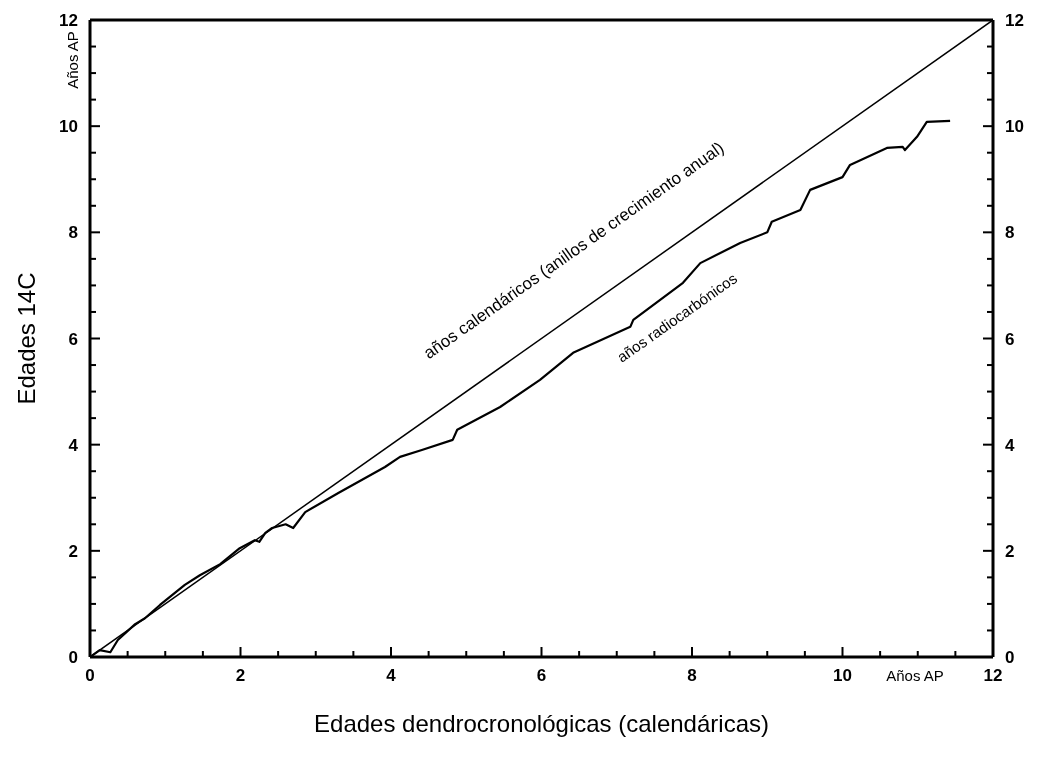 Image resolution: width=1047 pixels, height=757 pixels. I want to click on x-tick-label: 6, so click(541, 675).